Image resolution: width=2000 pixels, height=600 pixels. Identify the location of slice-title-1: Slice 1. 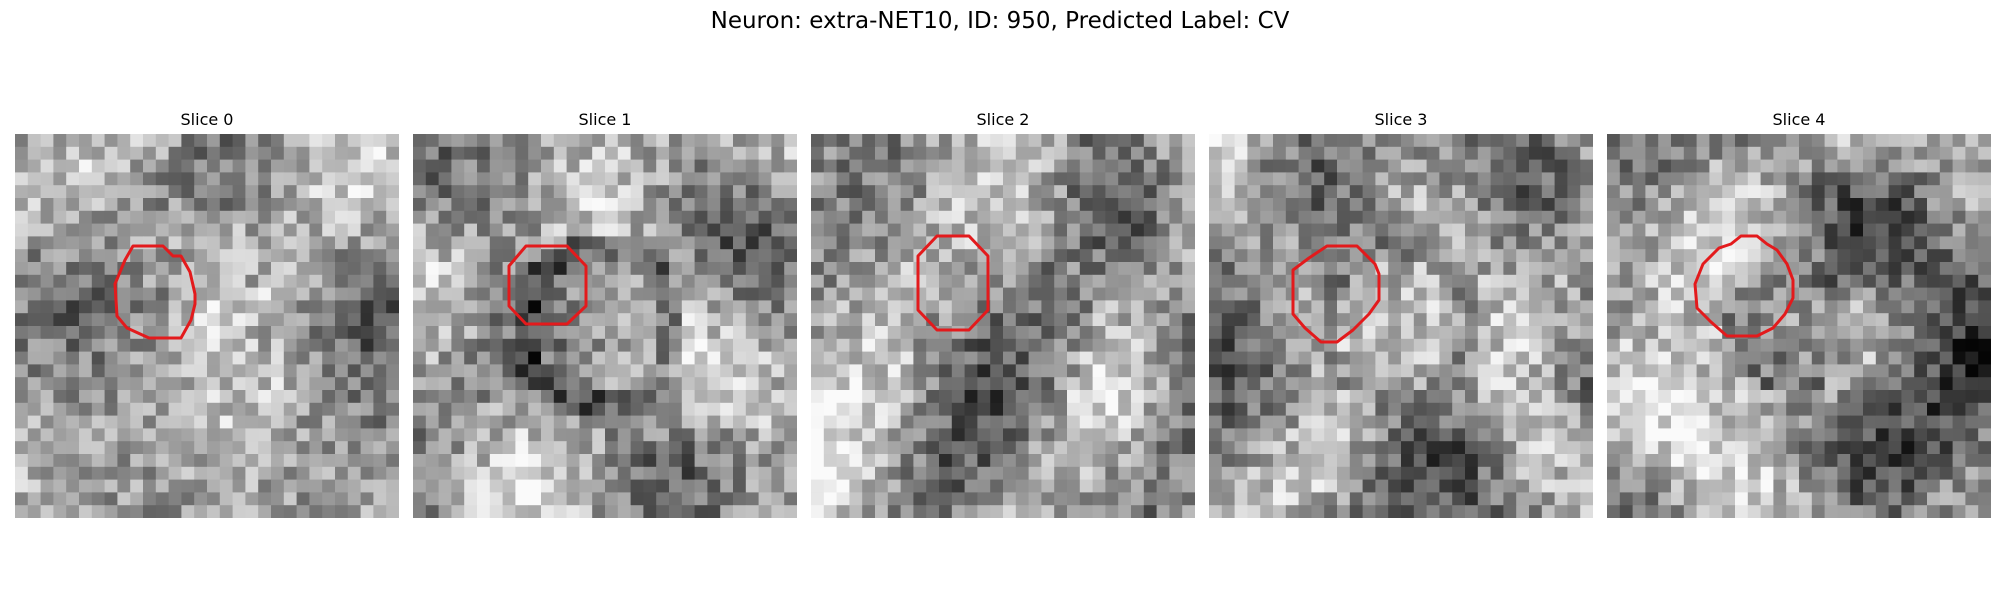
(605, 119).